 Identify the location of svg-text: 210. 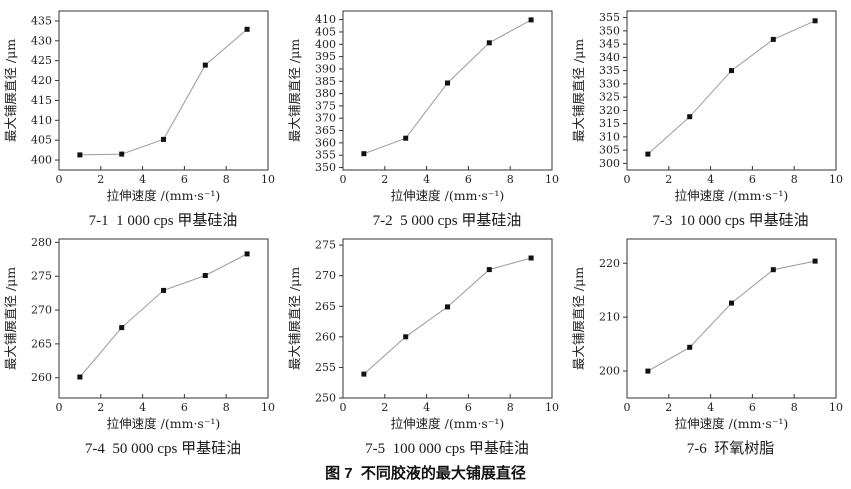
(609, 317).